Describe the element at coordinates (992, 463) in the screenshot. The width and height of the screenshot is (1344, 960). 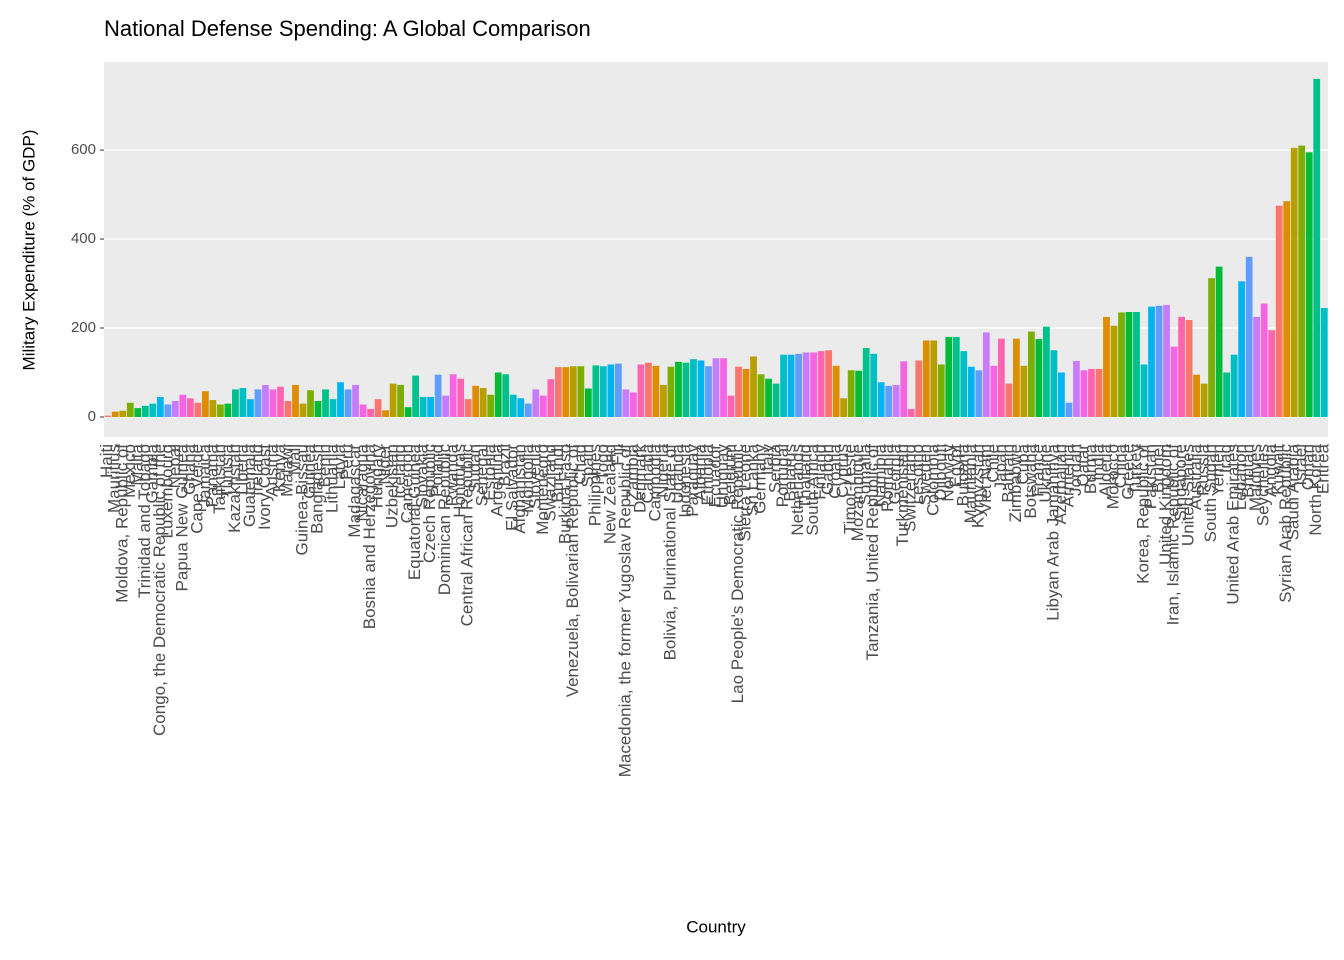
I see `x-tick-label: Chile` at that location.